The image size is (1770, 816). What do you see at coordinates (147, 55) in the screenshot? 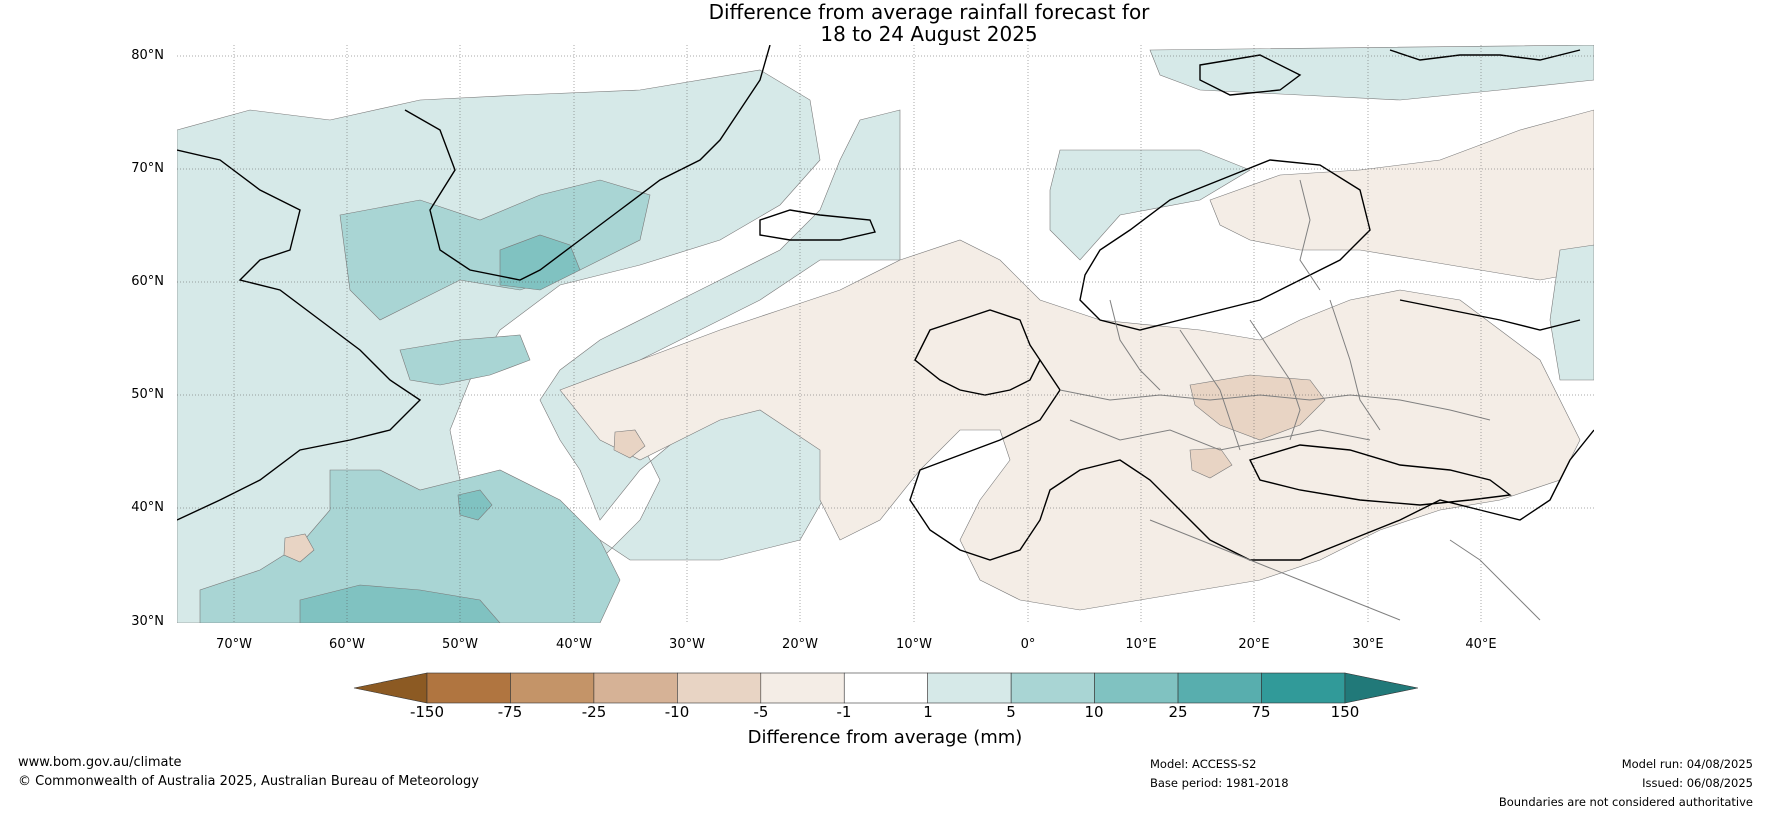
I see `lat-label-80n: 80°N` at bounding box center [147, 55].